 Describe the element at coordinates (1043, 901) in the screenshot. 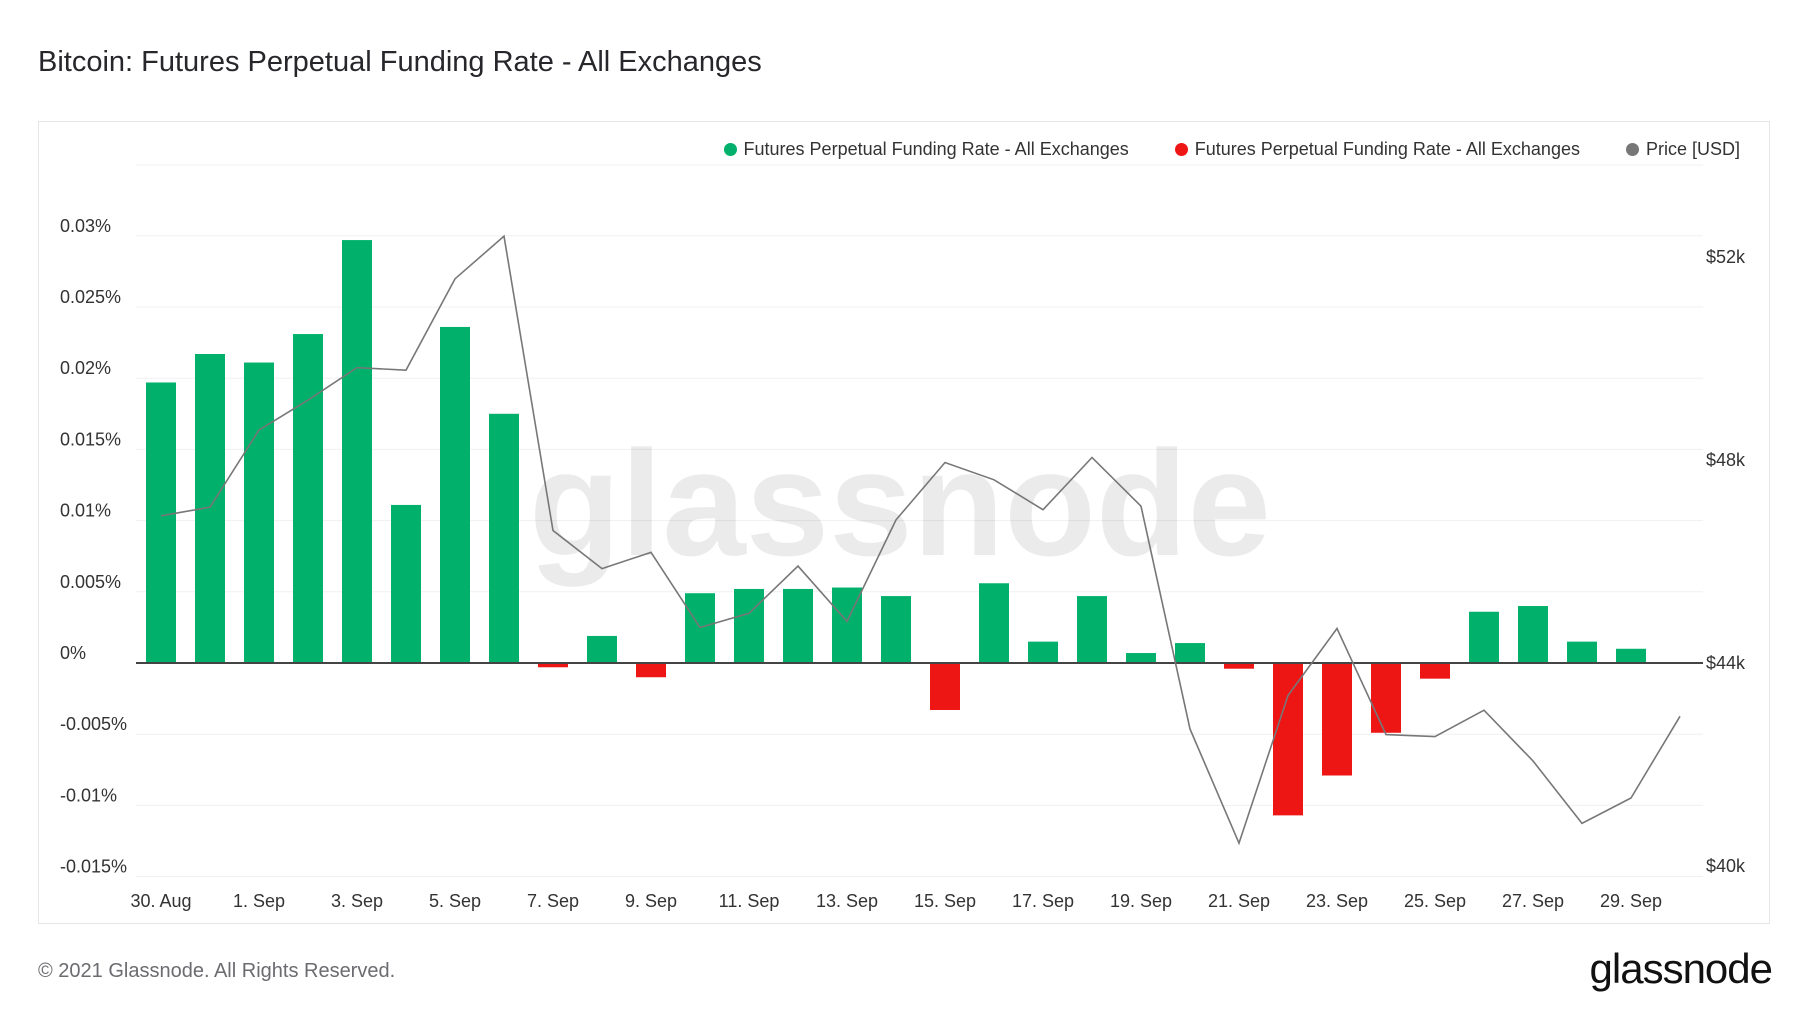

I see `x-tick-label: 17. Sep` at that location.